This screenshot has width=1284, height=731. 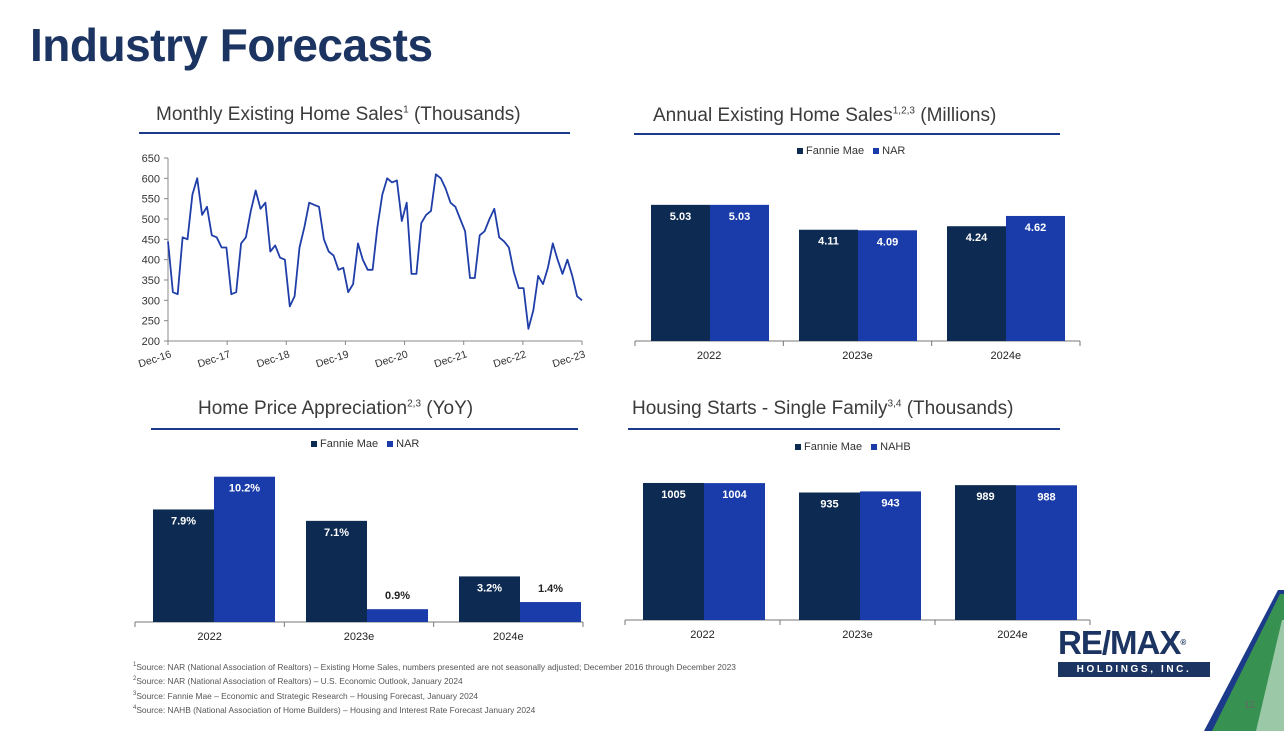 I want to click on y-tick-label: 600, so click(x=151, y=179).